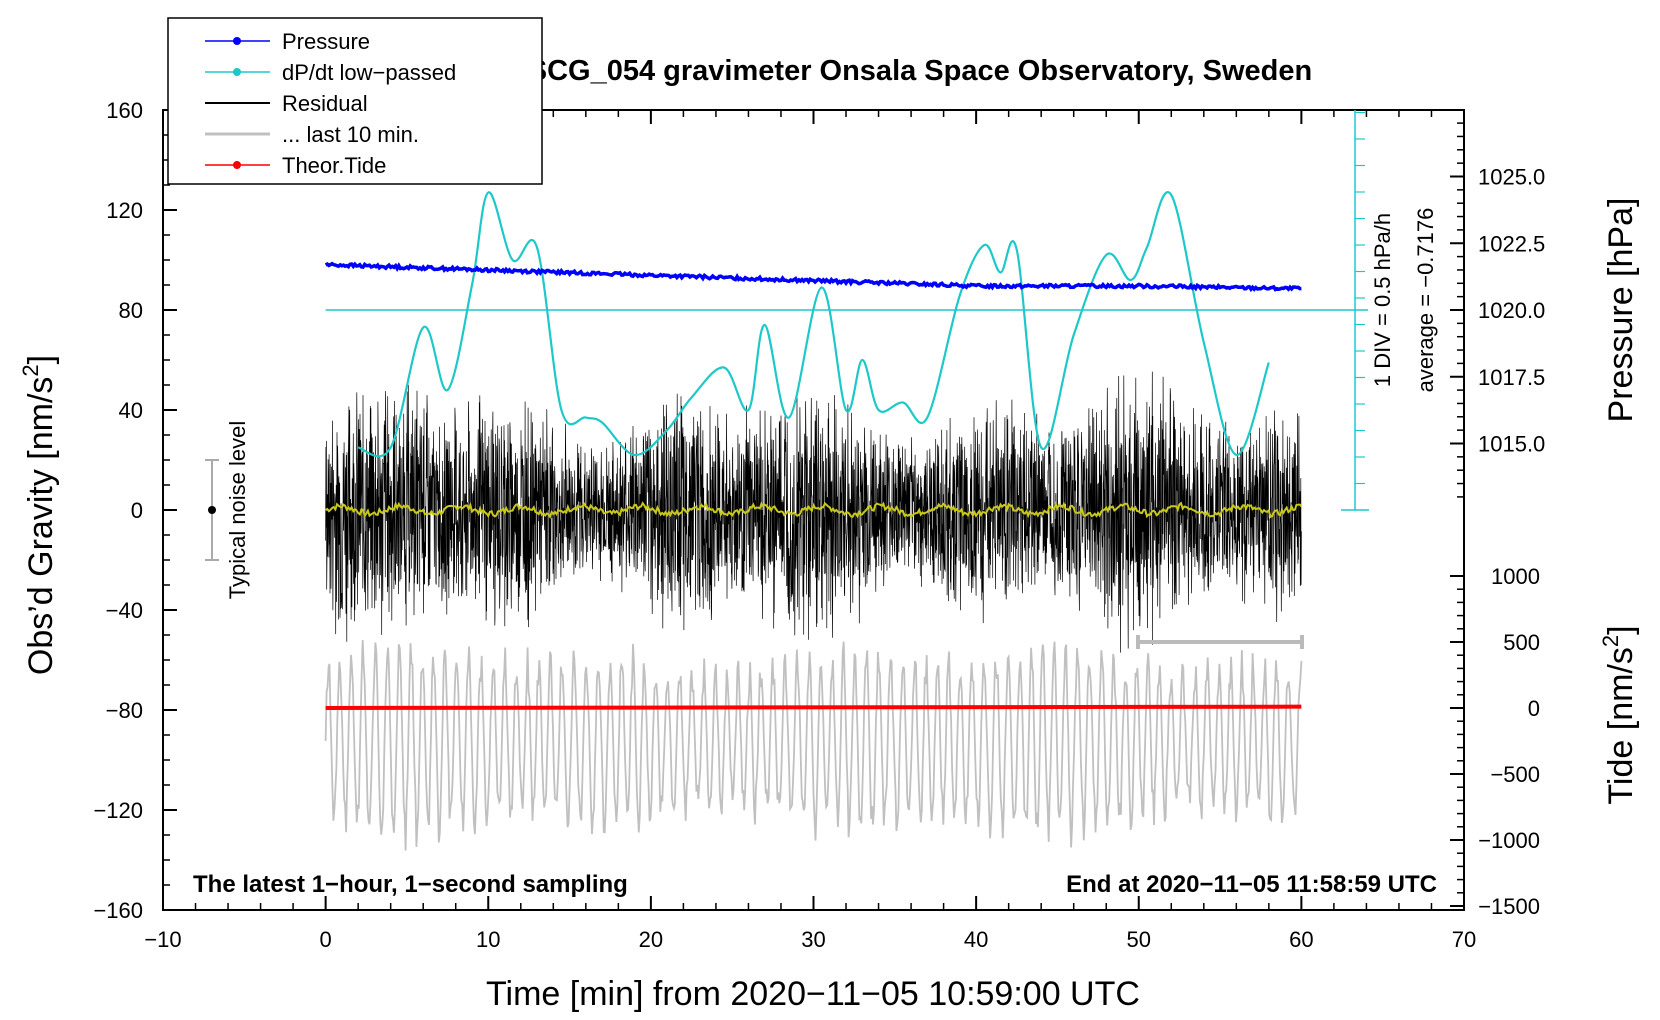  Describe the element at coordinates (1515, 774) in the screenshot. I see `tide-tick-label: −500` at that location.